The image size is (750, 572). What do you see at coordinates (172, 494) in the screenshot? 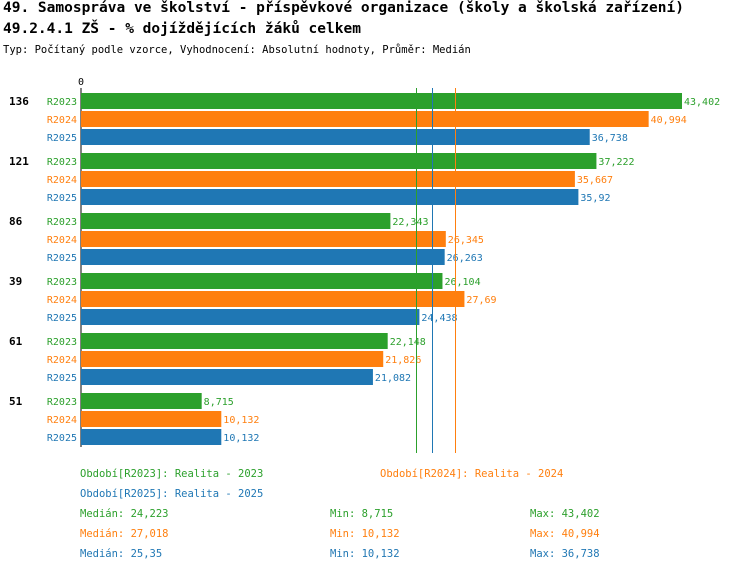
I see `legend-r2025: Období[R2025]: Realita - 2025` at bounding box center [172, 494].